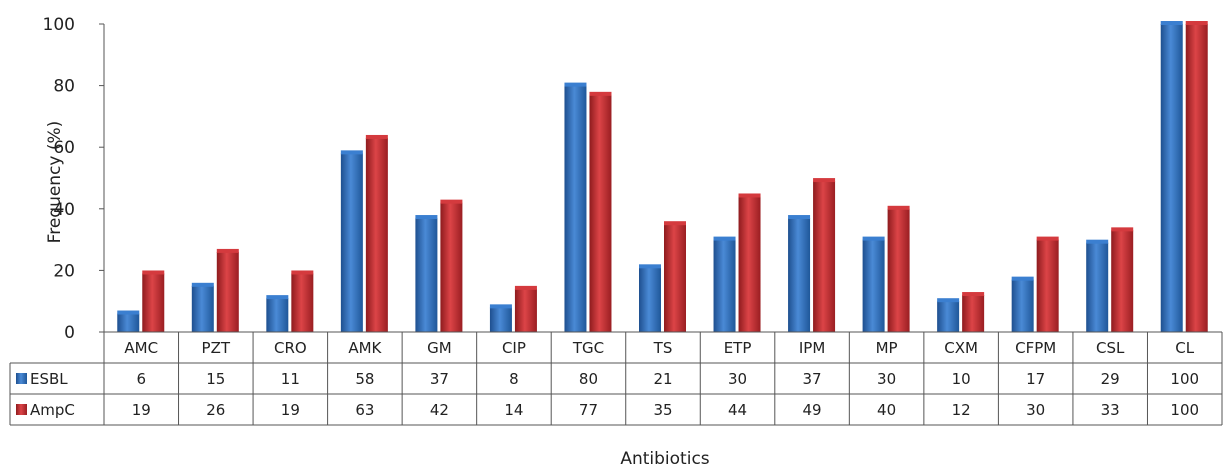 The width and height of the screenshot is (1227, 469). What do you see at coordinates (451, 201) in the screenshot?
I see `bar-top-ampc-gm` at bounding box center [451, 201].